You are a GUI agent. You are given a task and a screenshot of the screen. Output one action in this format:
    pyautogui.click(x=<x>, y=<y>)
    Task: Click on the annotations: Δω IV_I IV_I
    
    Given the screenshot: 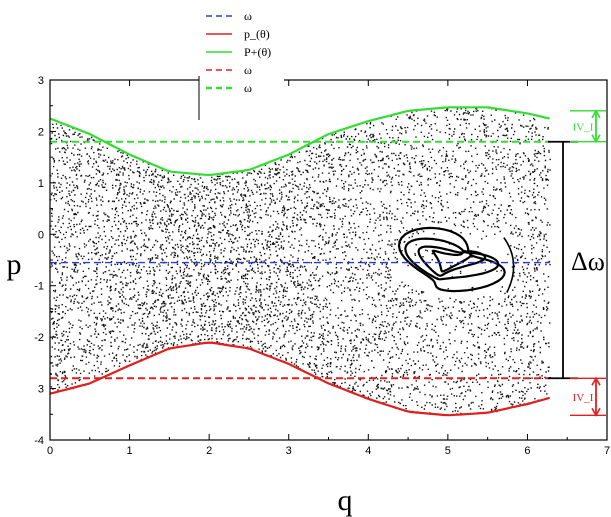 What is the action you would take?
    pyautogui.click(x=577, y=263)
    